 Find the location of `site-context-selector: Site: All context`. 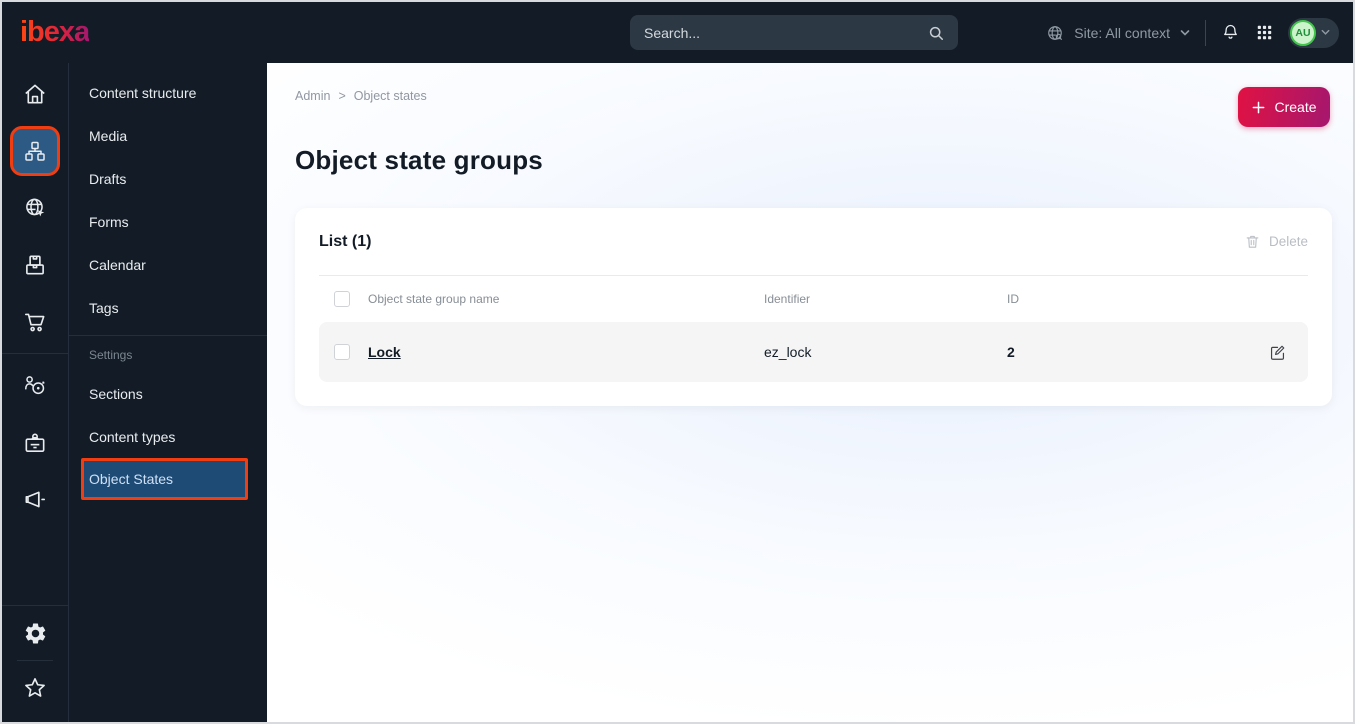

site-context-selector: Site: All context is located at coordinates (1118, 33).